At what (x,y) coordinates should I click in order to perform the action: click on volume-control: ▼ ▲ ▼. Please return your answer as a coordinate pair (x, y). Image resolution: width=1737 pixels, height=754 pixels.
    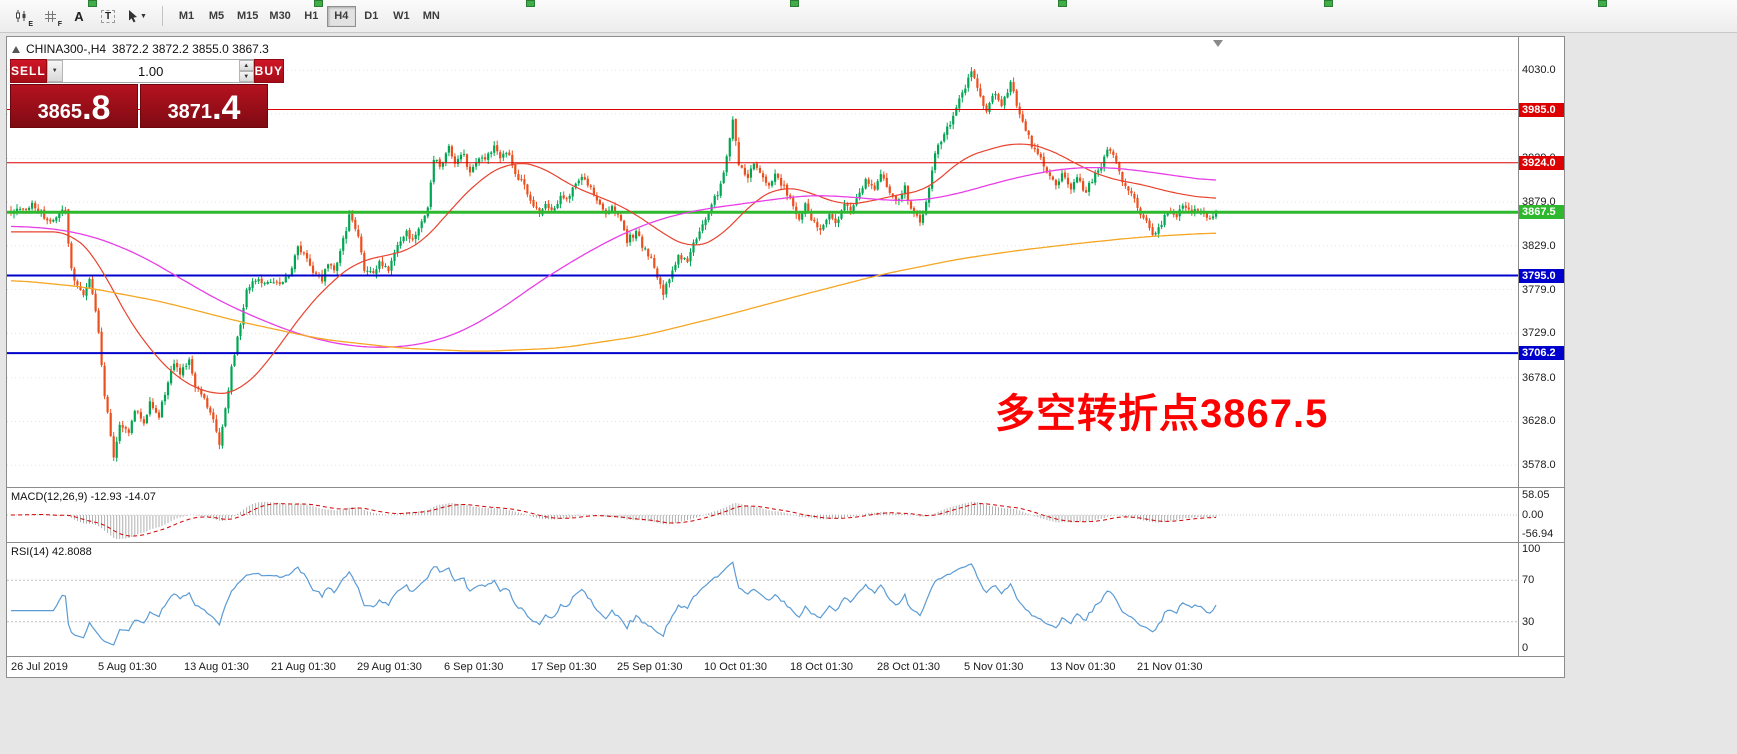
    Looking at the image, I should click on (150, 71).